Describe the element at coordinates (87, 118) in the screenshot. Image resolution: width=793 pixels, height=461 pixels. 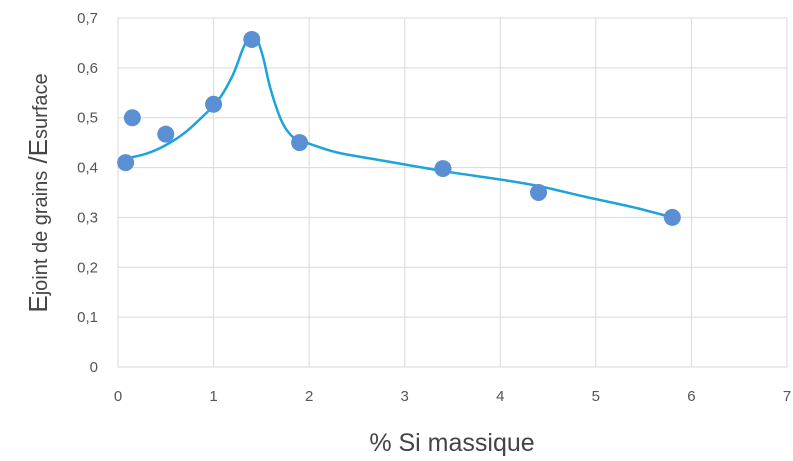
I see `y-tick-label: 0,5` at that location.